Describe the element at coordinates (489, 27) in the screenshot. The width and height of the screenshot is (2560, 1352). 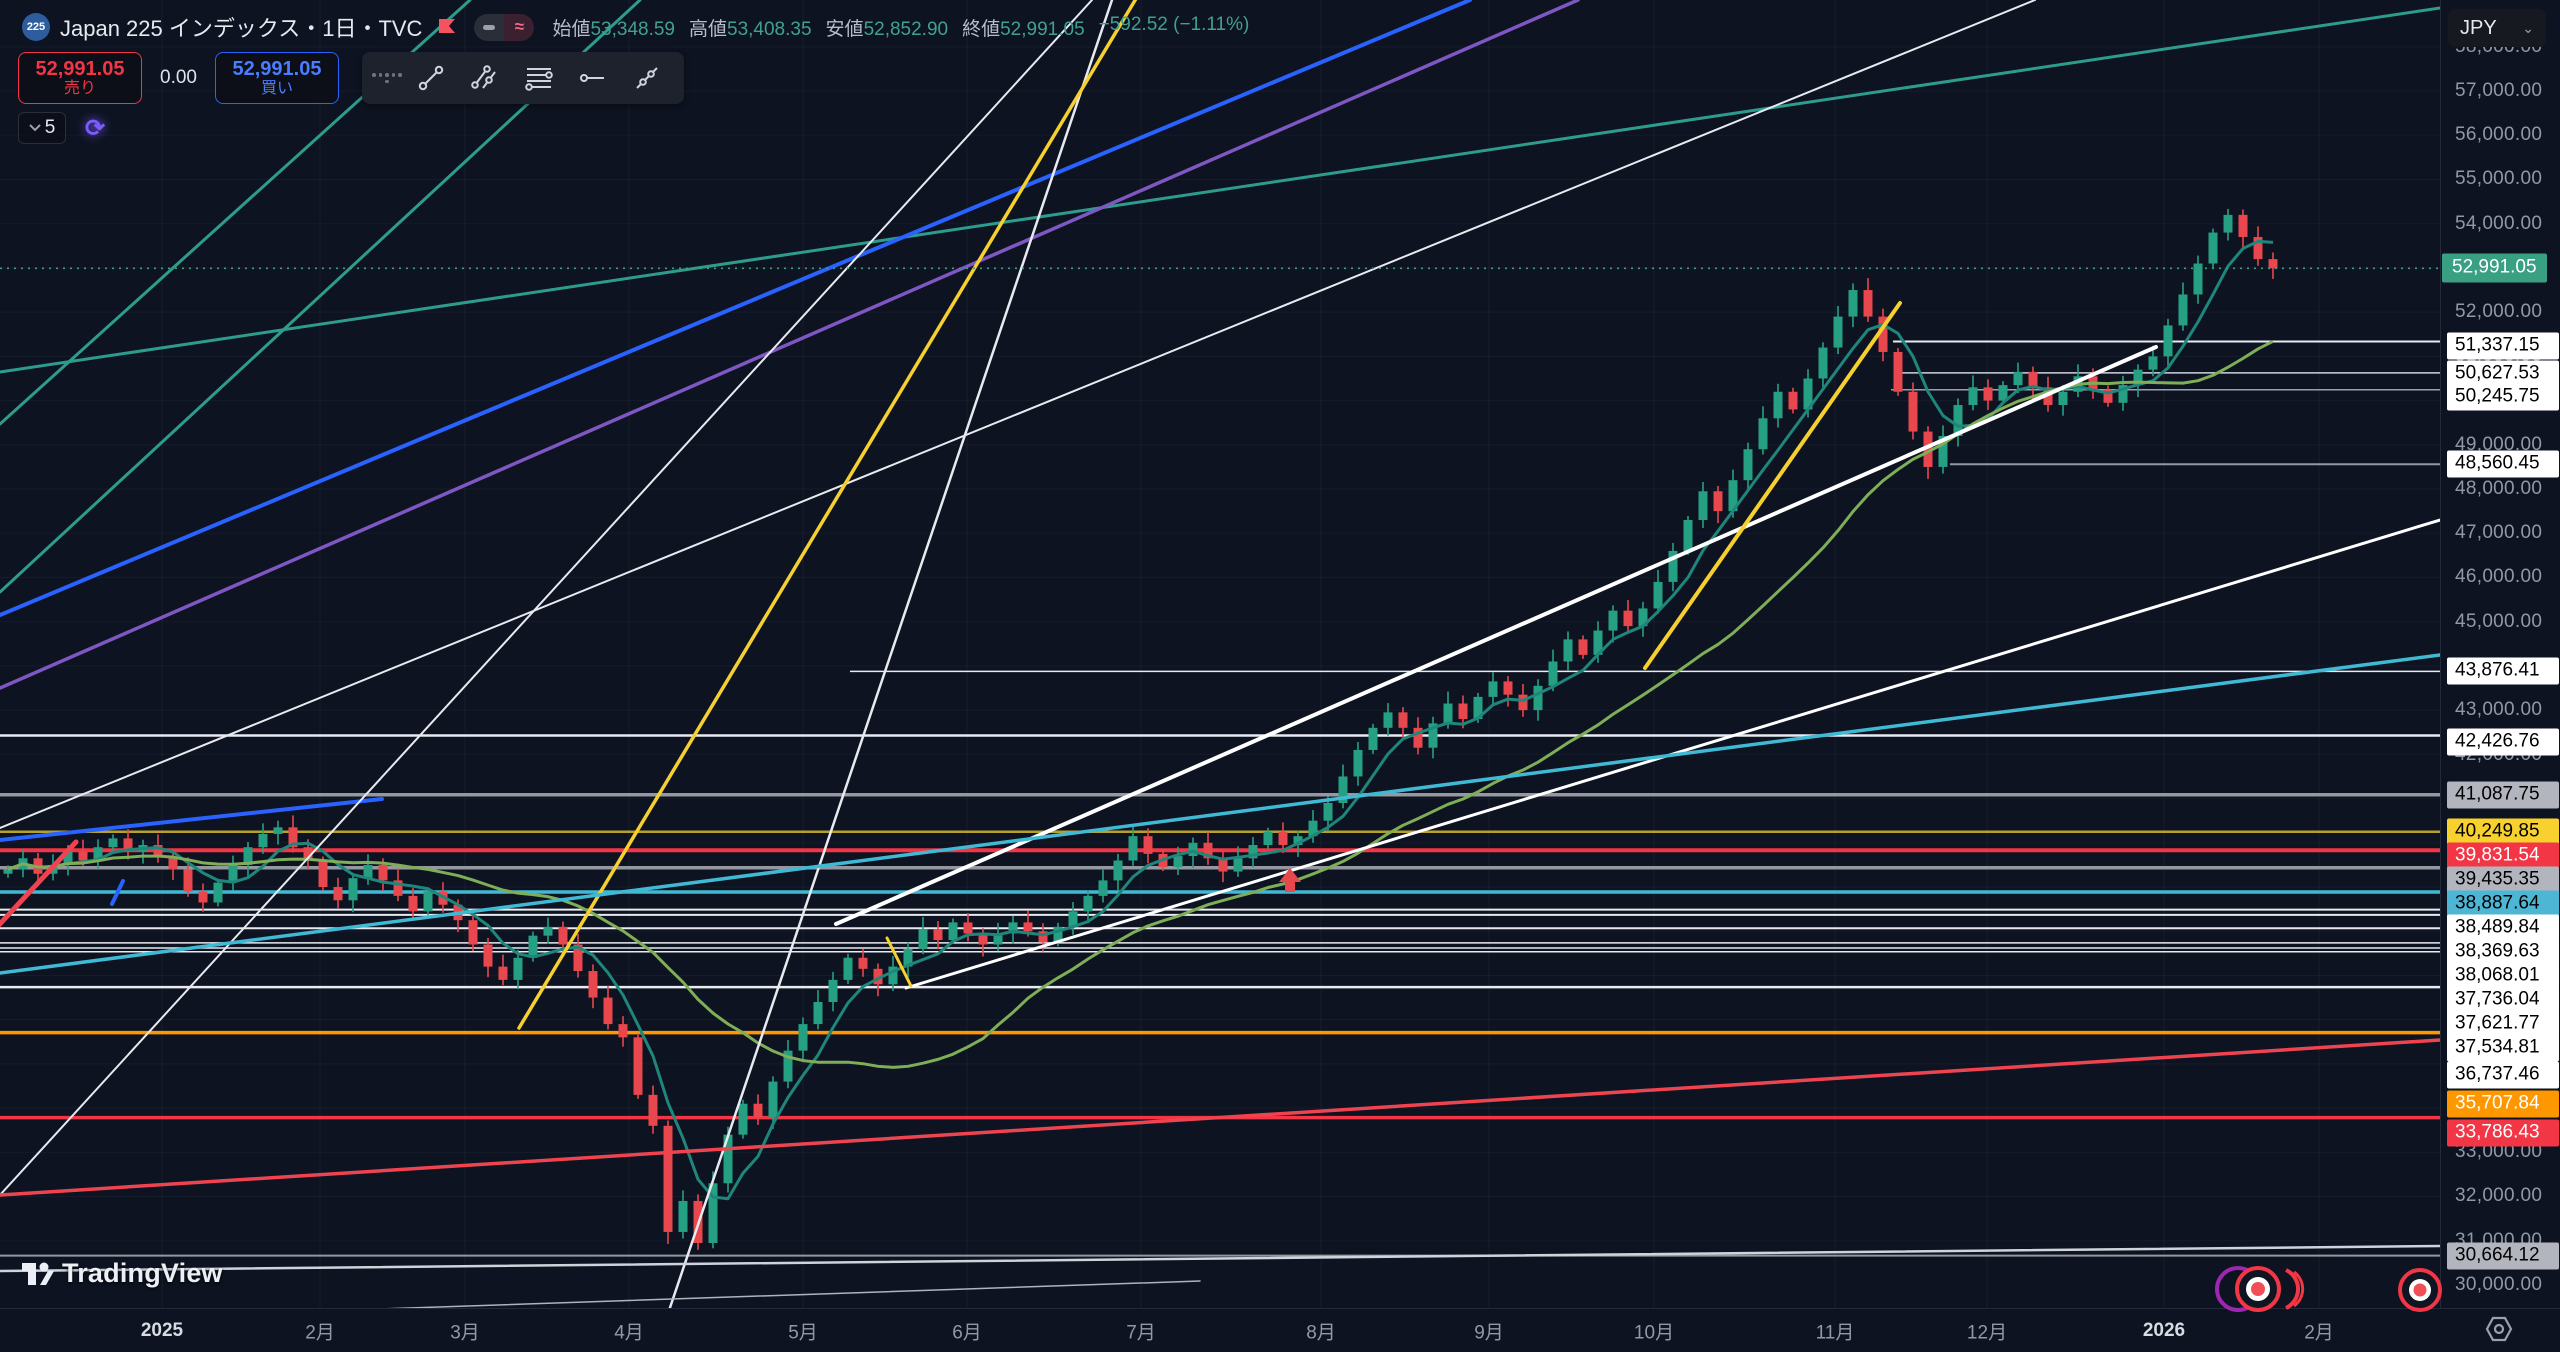
I see `minimize-toggle-icon` at that location.